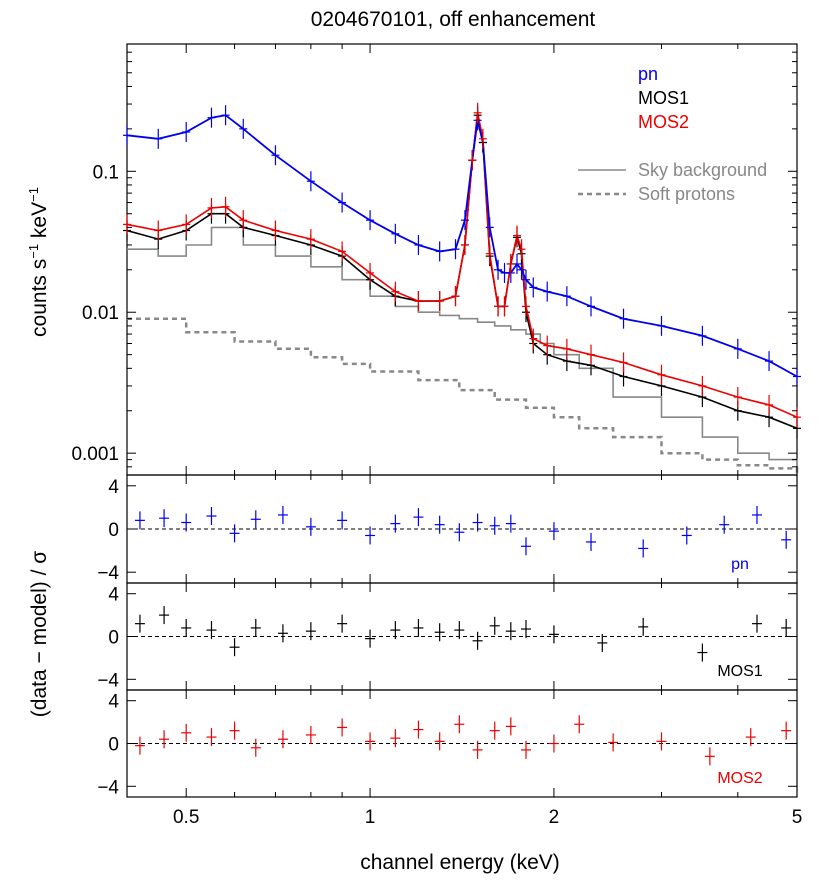  What do you see at coordinates (370, 817) in the screenshot?
I see `x-tick-label: 1` at bounding box center [370, 817].